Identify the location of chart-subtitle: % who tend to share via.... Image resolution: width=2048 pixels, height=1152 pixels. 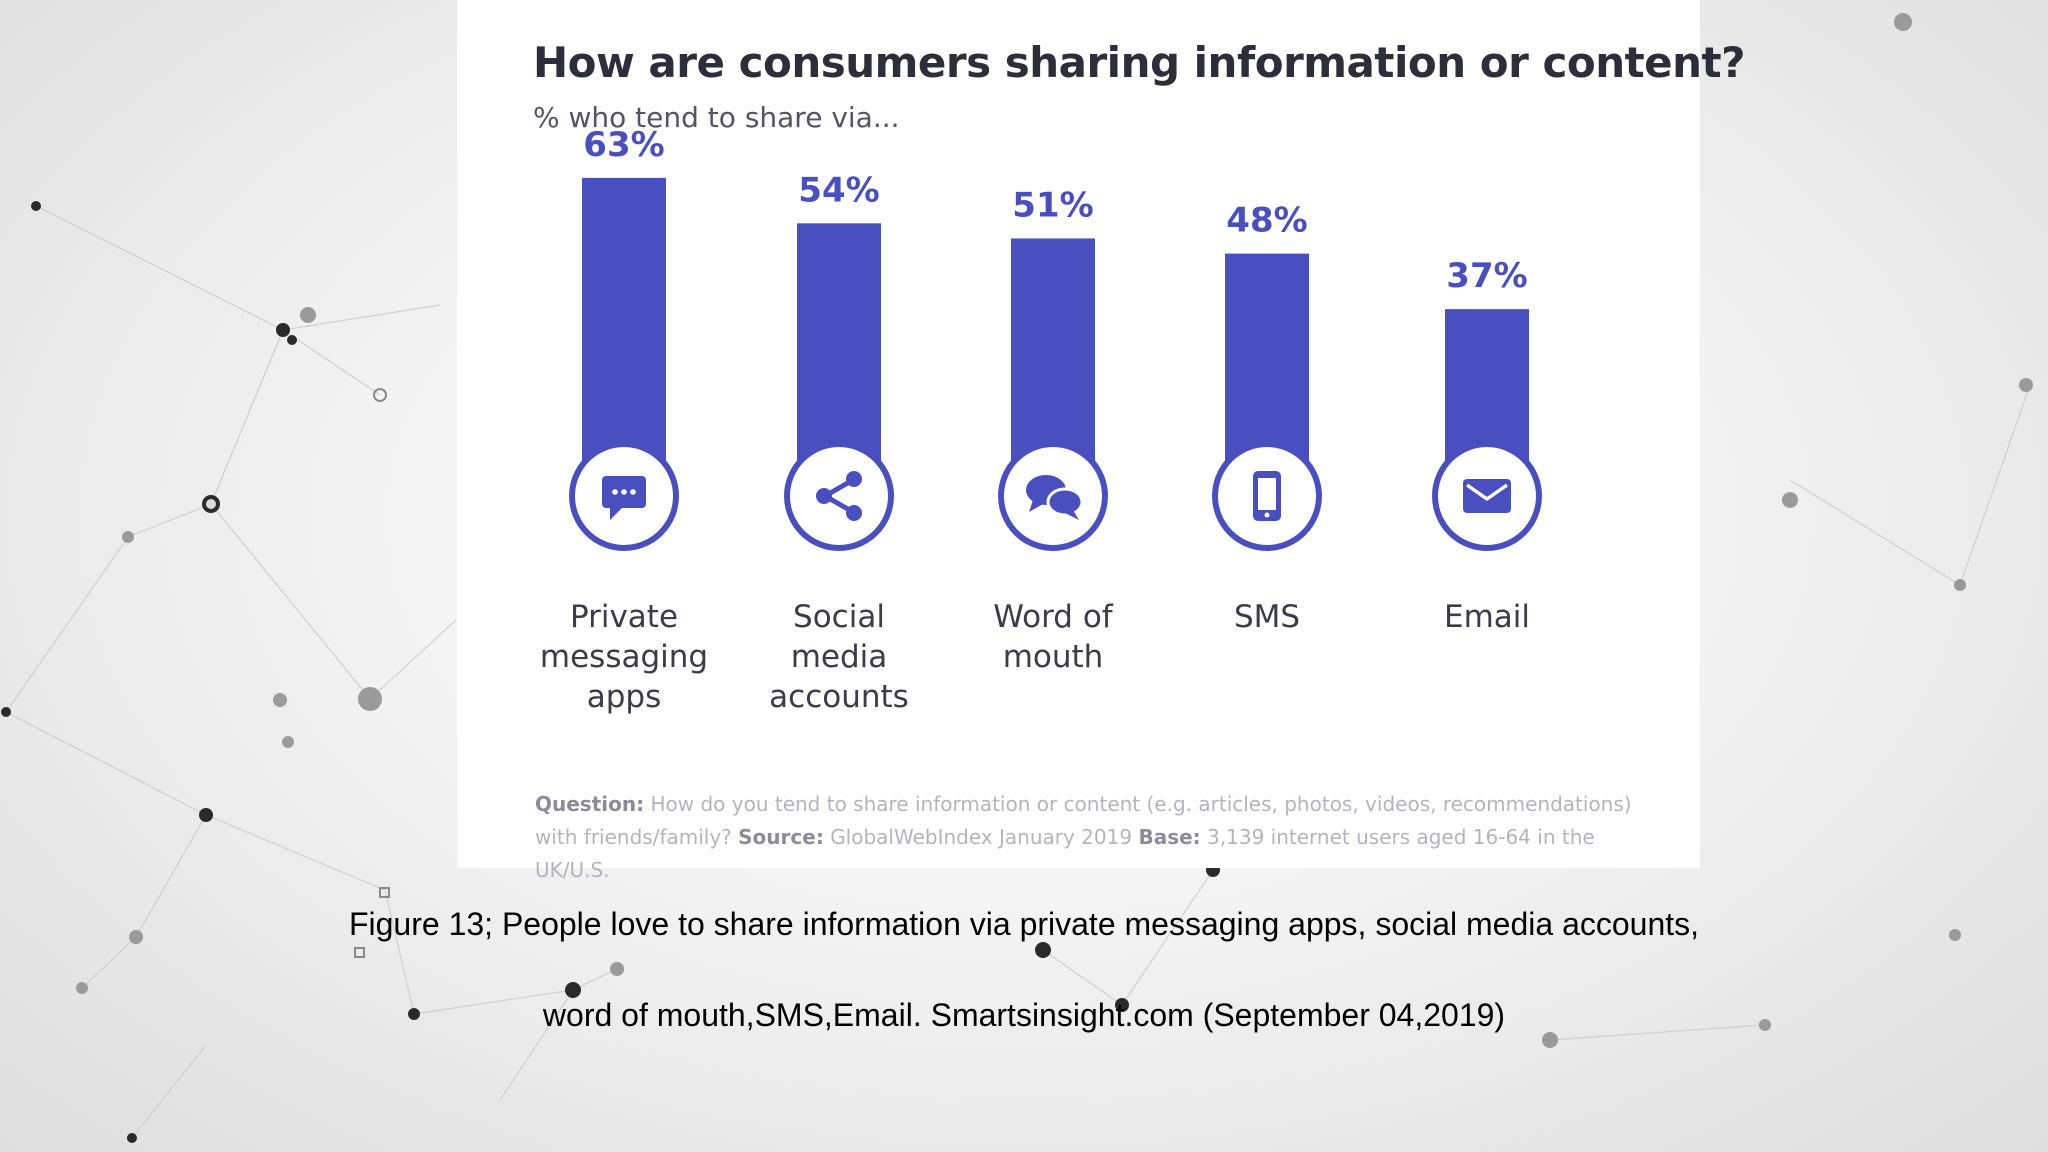
(716, 117).